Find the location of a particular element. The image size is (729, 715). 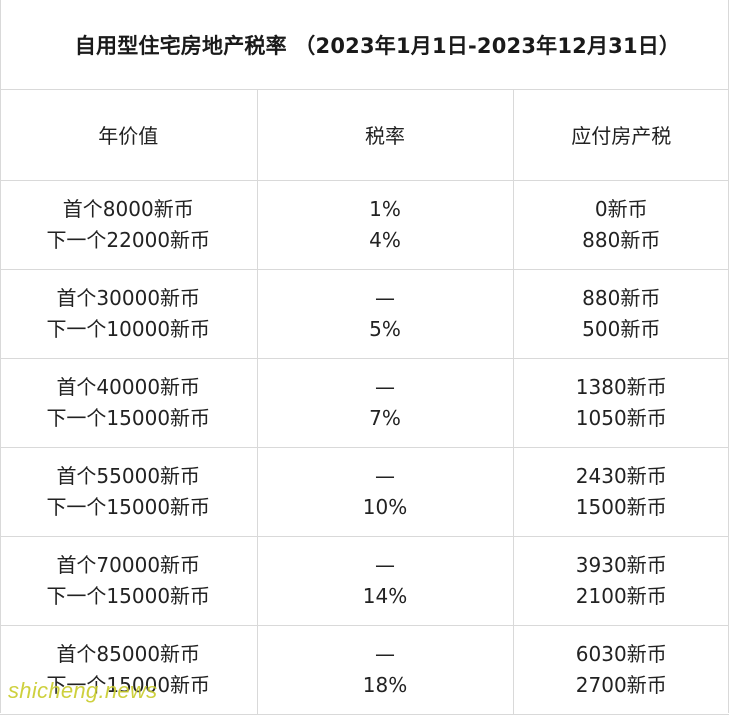

annual-value-line: 下一个22000新币 is located at coordinates (128, 240).